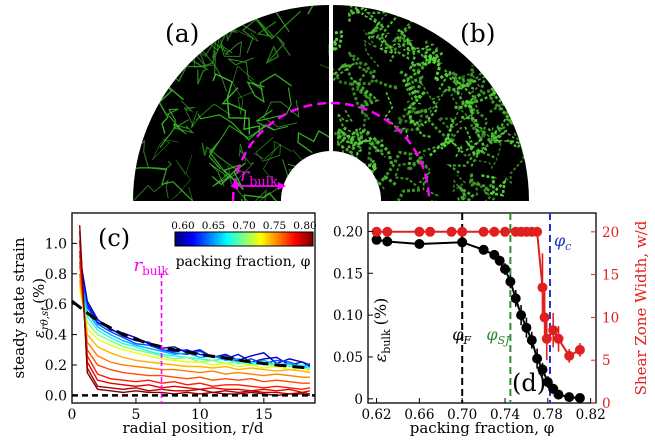  I want to click on y-right-tick-label: 10, so click(610, 318).